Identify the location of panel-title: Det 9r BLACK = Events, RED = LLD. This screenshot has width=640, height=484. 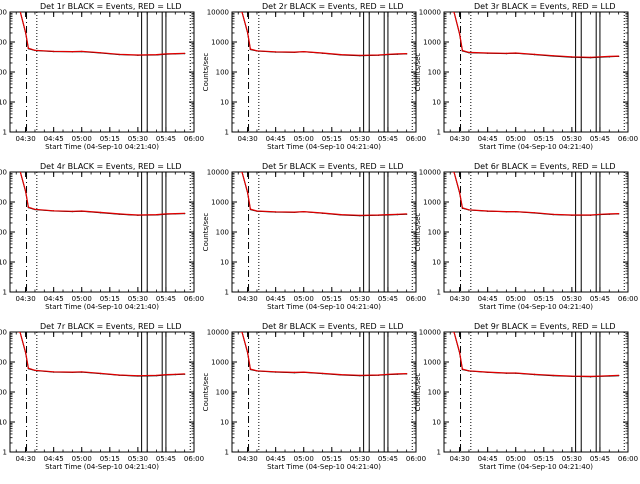
(545, 326).